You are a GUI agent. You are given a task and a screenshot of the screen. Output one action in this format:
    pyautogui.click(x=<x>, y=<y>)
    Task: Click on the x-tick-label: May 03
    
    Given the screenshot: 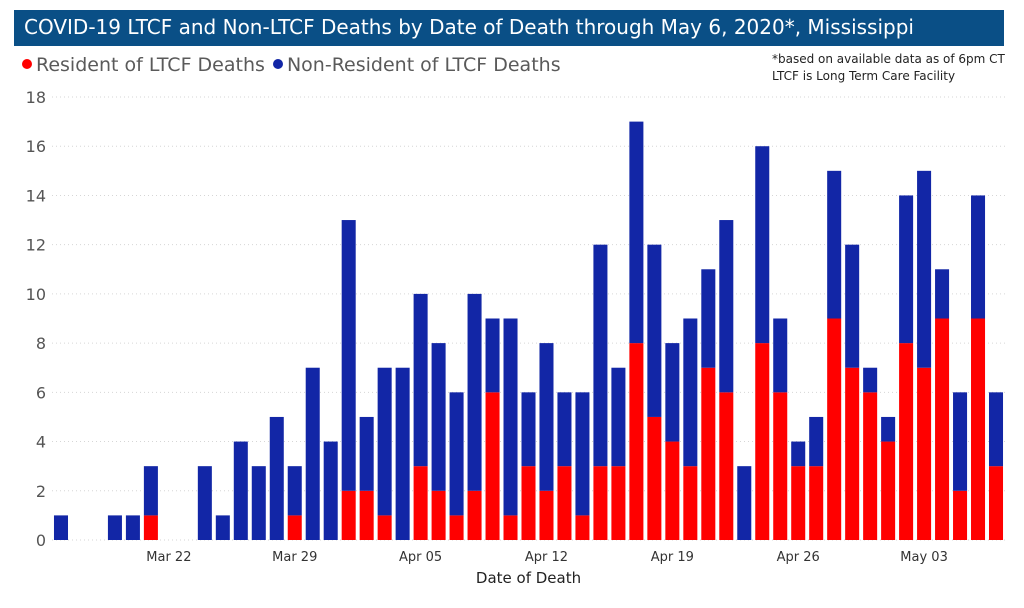 What is the action you would take?
    pyautogui.click(x=924, y=557)
    